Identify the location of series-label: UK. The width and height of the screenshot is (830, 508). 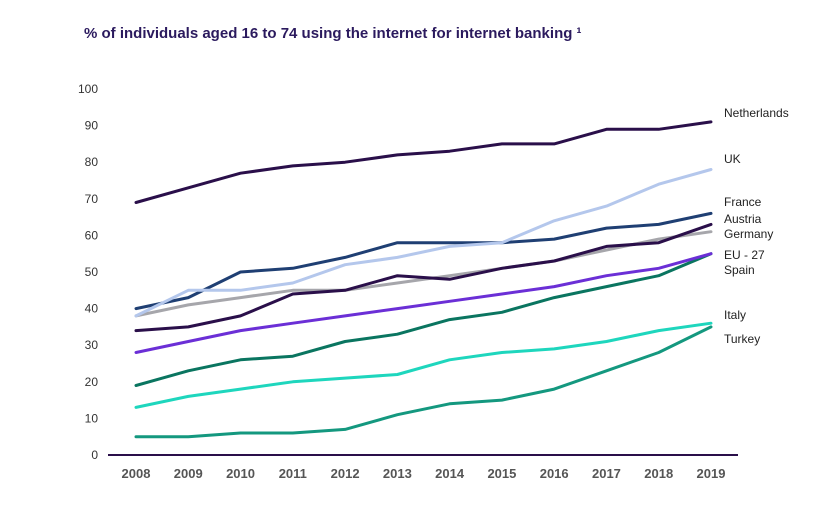
(732, 159).